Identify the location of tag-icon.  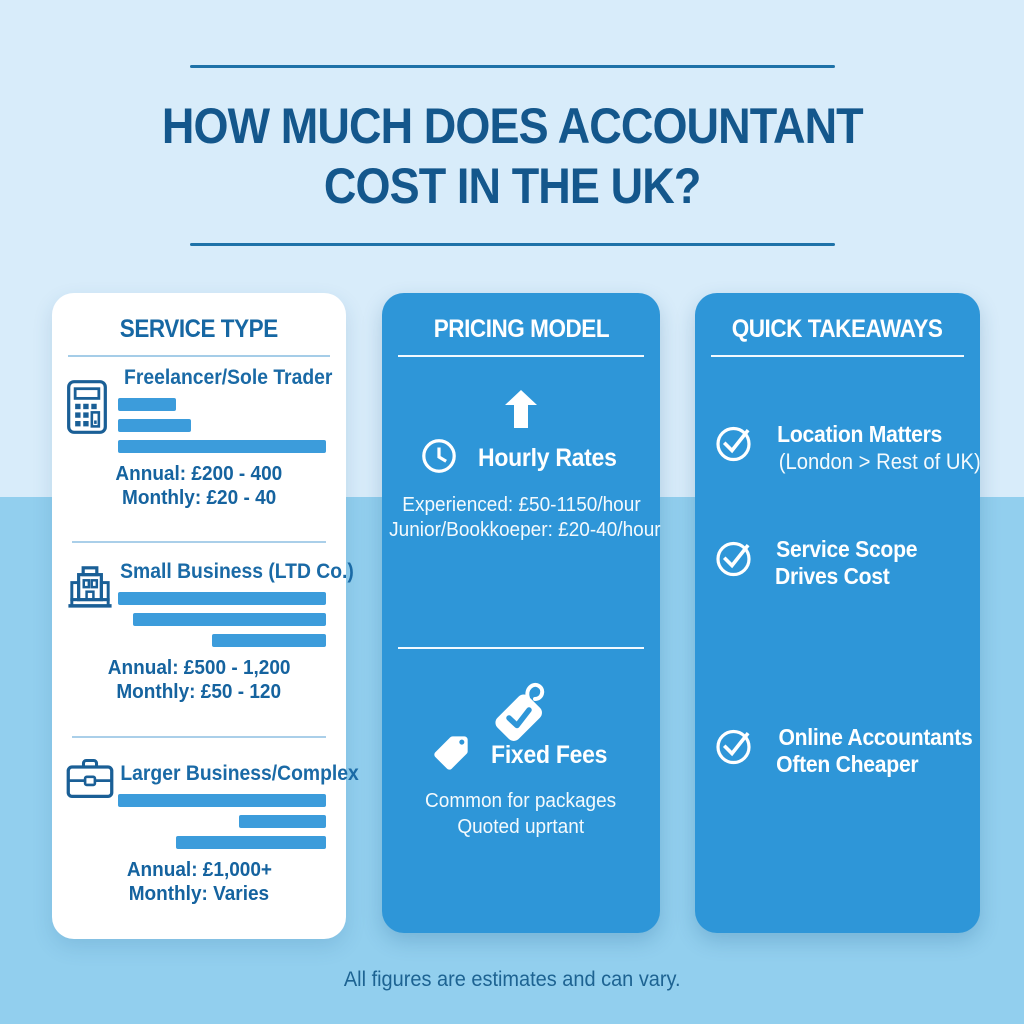
(451, 755).